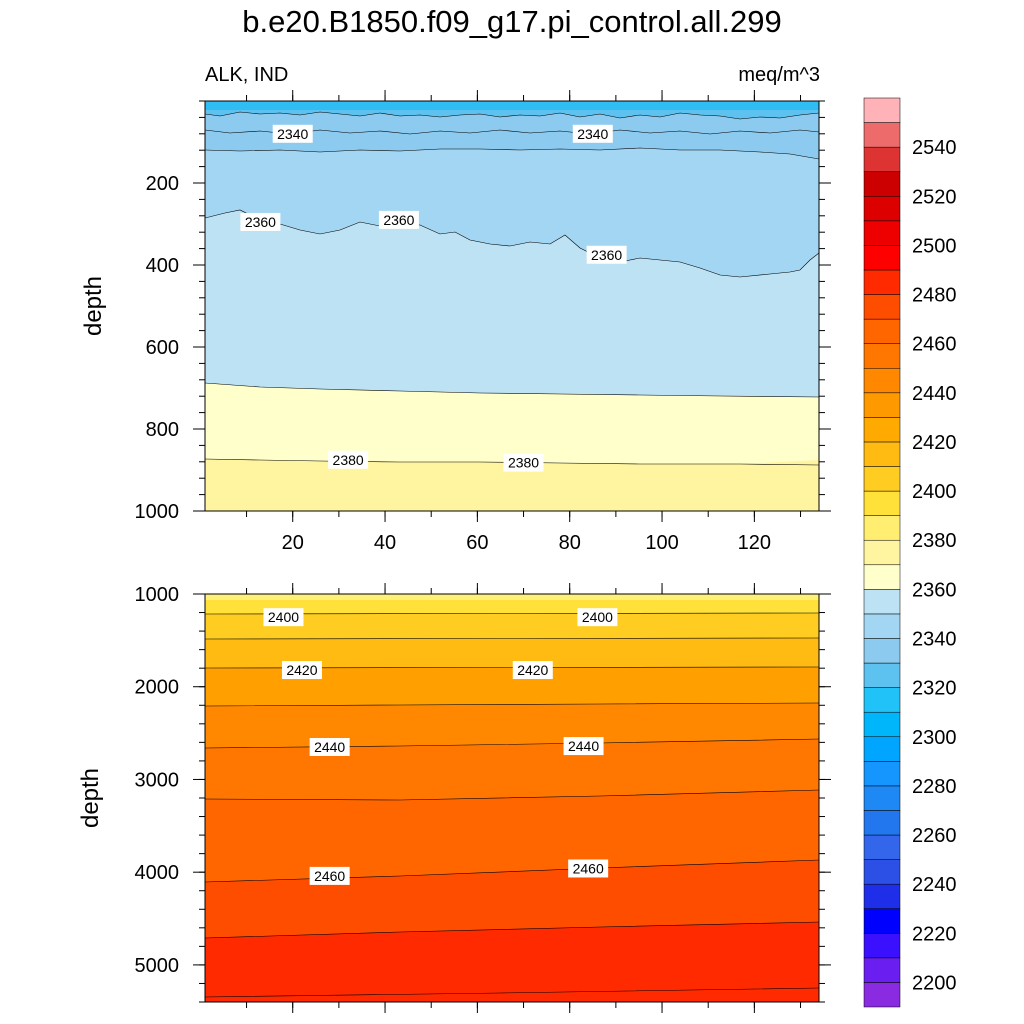 The width and height of the screenshot is (1024, 1024). What do you see at coordinates (934, 934) in the screenshot?
I see `colorbar-label: 2220` at bounding box center [934, 934].